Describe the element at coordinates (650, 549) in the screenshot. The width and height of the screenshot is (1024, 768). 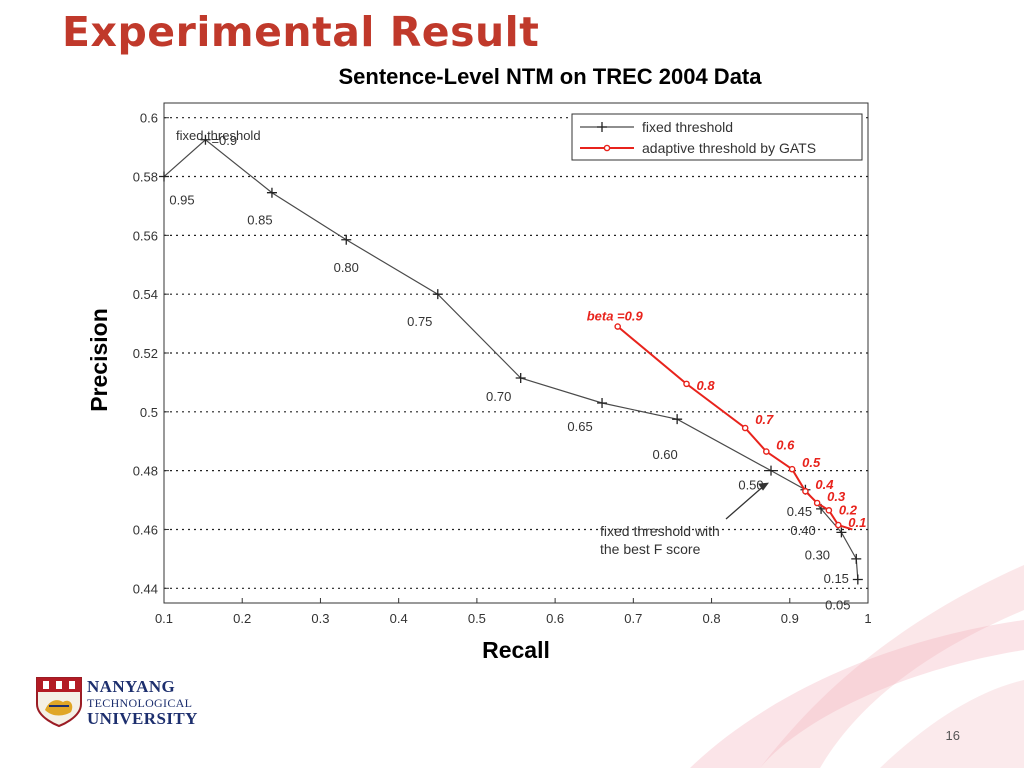
I see `annotation-best-f-line2: the best F score` at that location.